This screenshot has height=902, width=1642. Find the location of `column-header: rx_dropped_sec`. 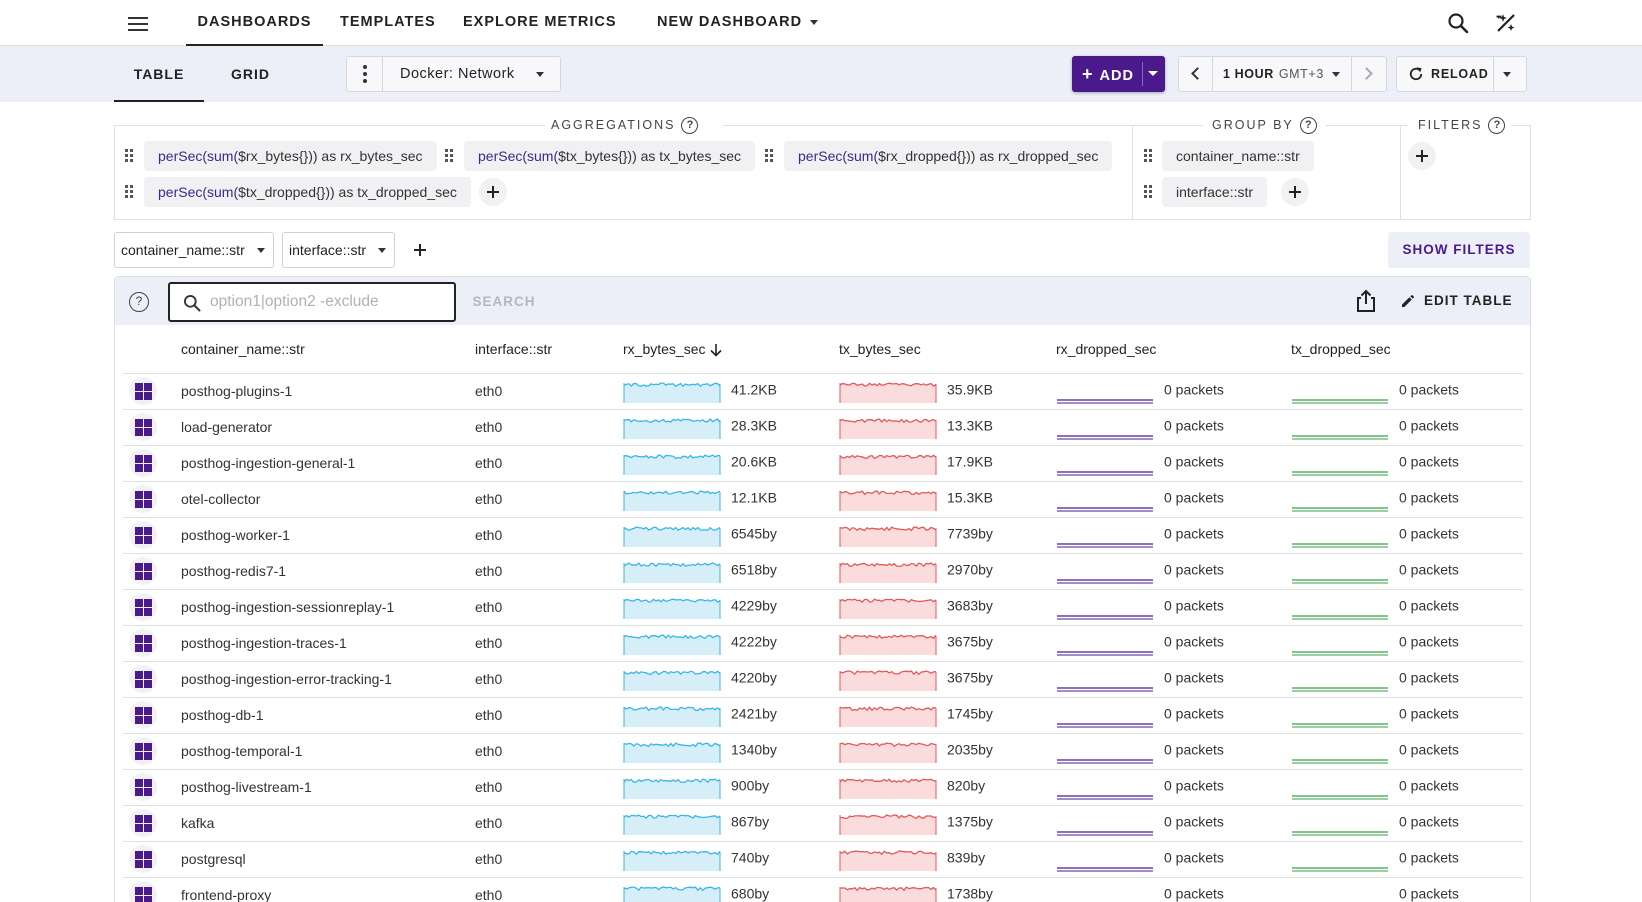

column-header: rx_dropped_sec is located at coordinates (1173, 349).